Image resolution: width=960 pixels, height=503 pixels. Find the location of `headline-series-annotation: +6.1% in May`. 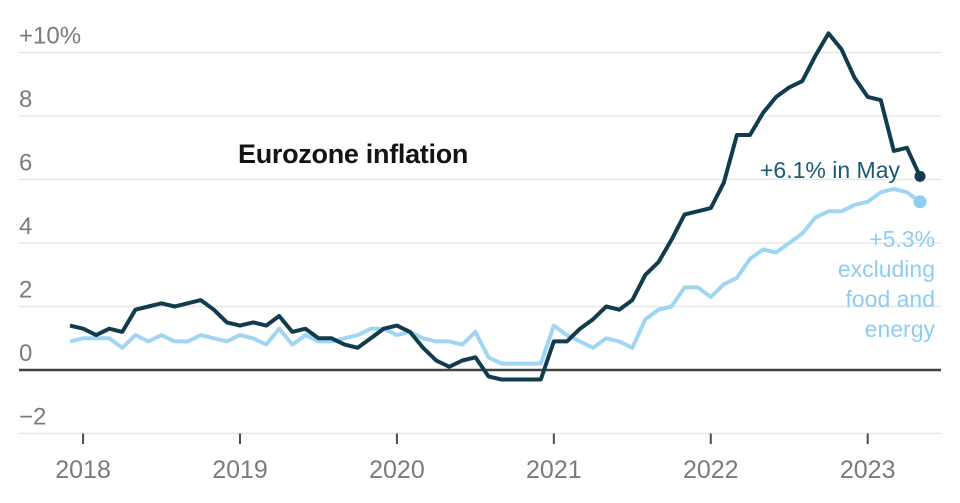

headline-series-annotation: +6.1% in May is located at coordinates (830, 170).